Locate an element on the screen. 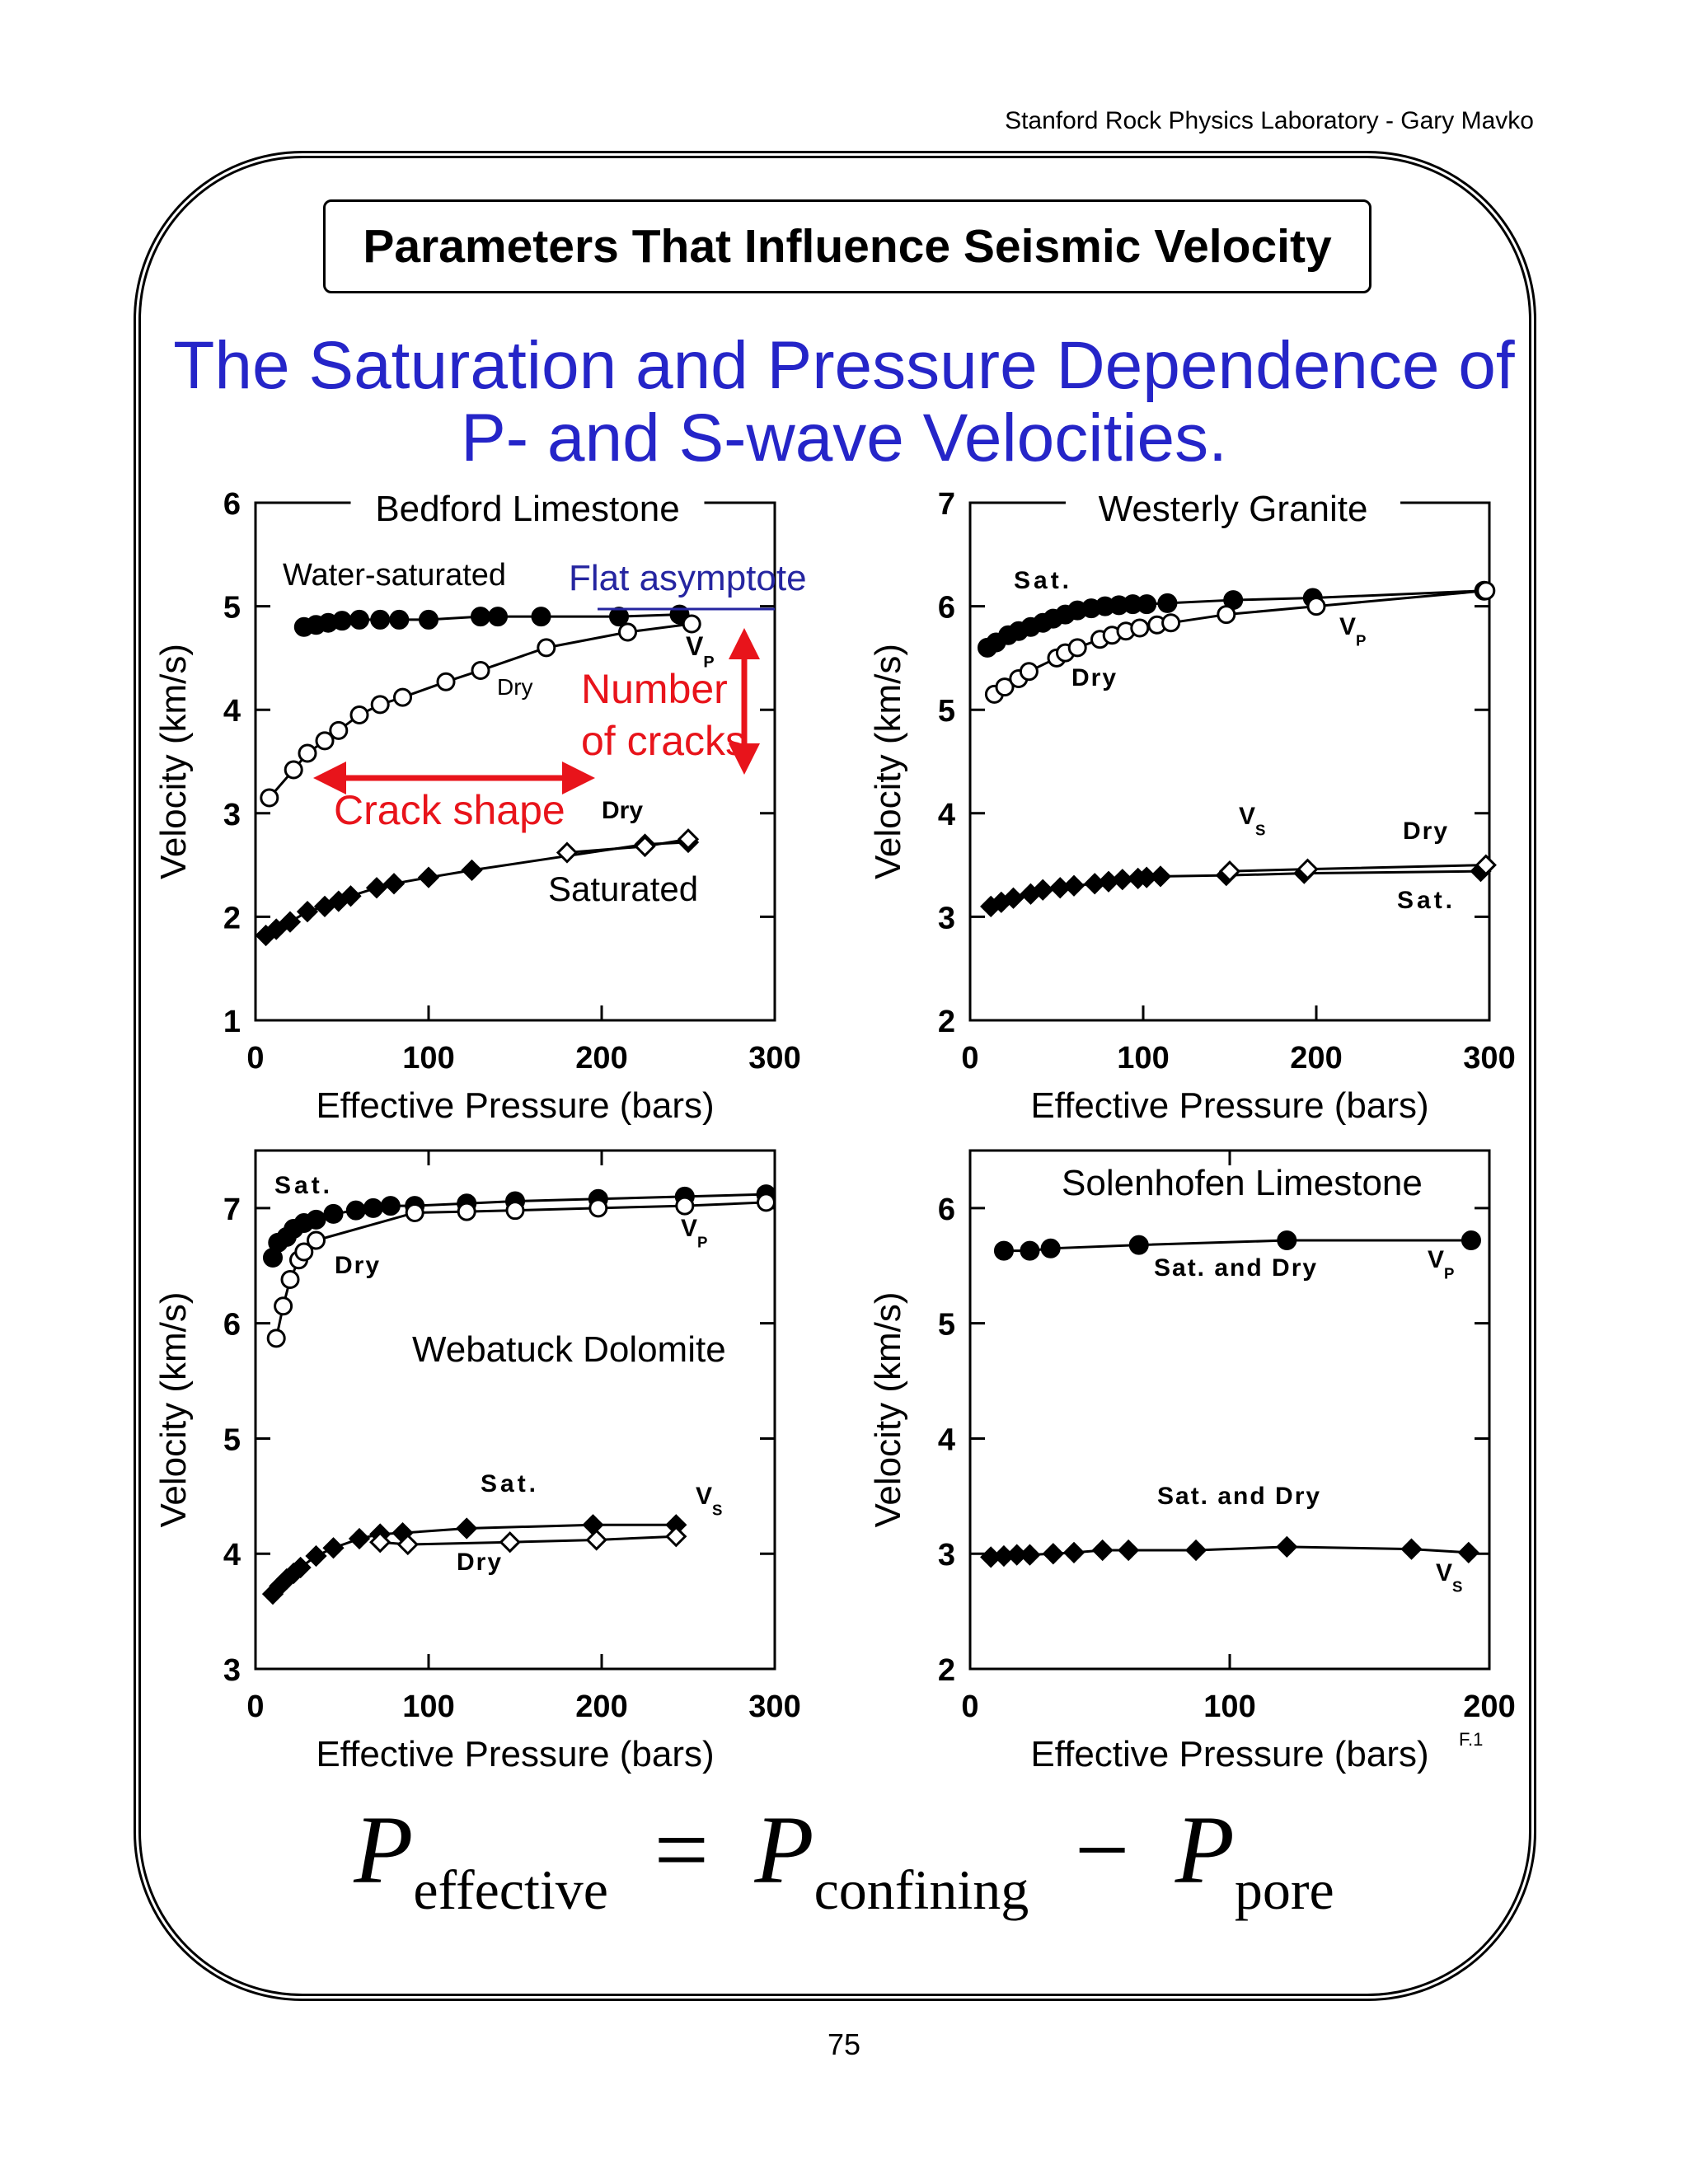  series-line is located at coordinates (1237, 1246).